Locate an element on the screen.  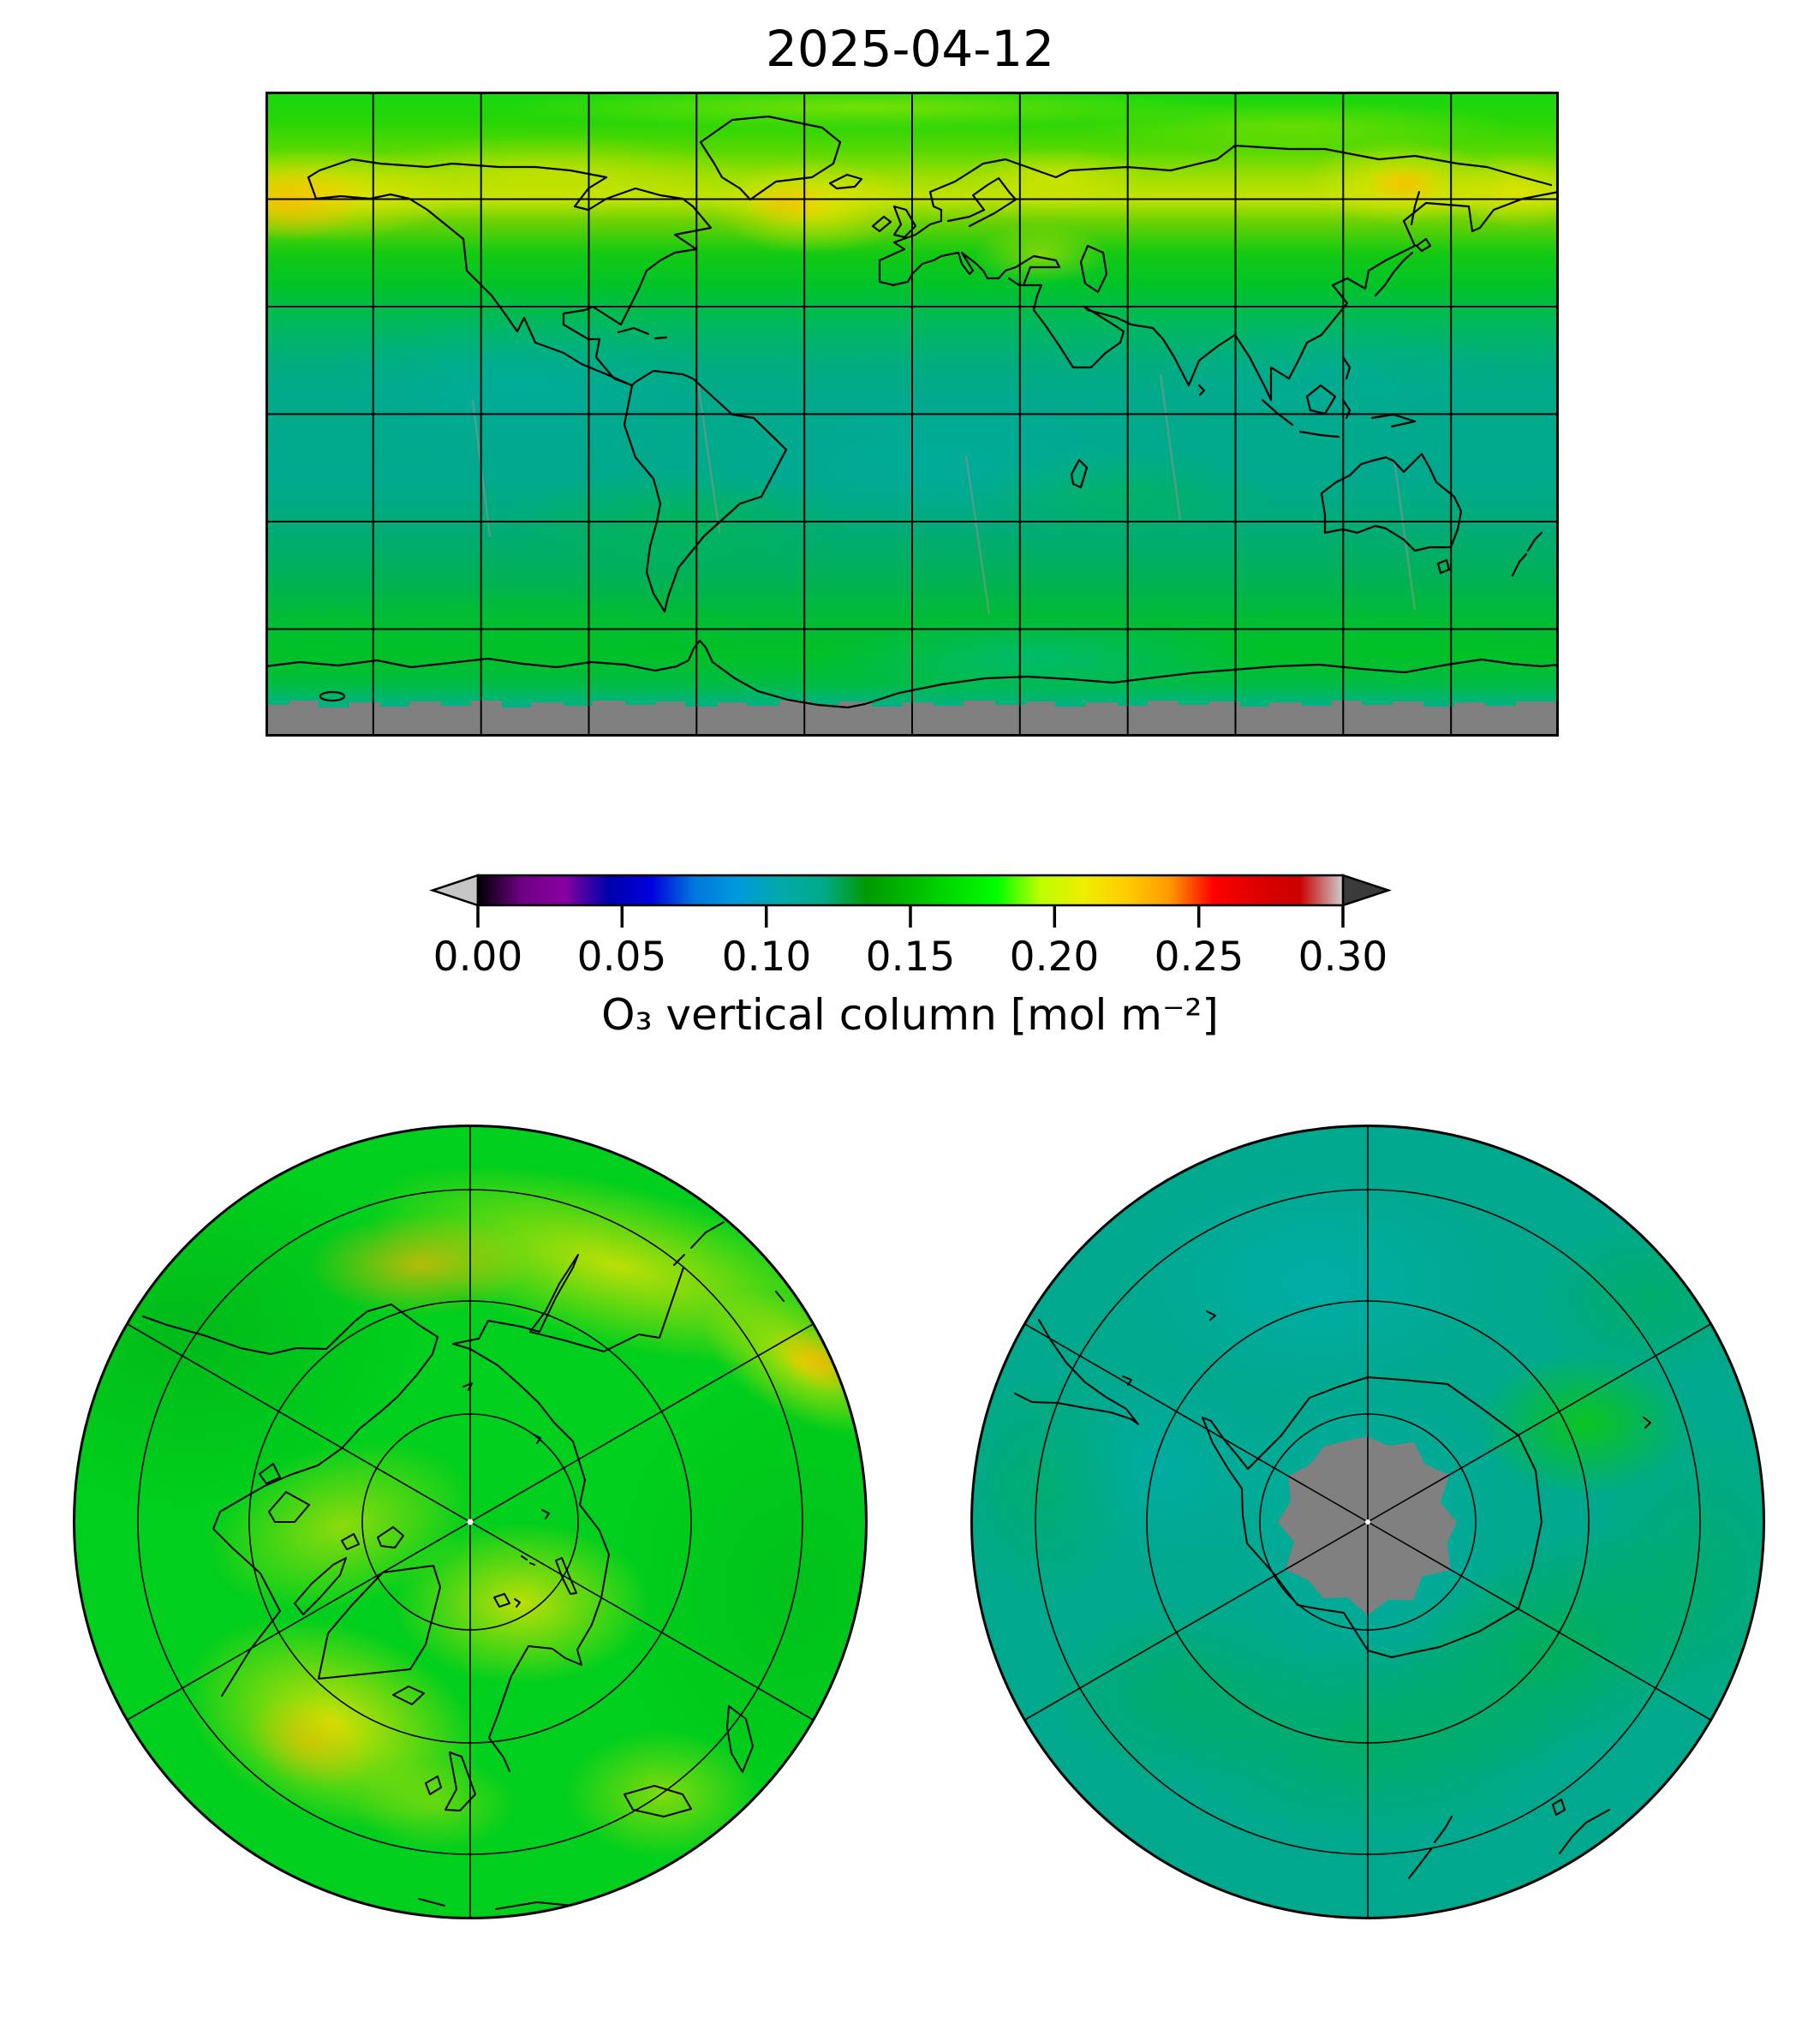
colorbar is located at coordinates (911, 901).